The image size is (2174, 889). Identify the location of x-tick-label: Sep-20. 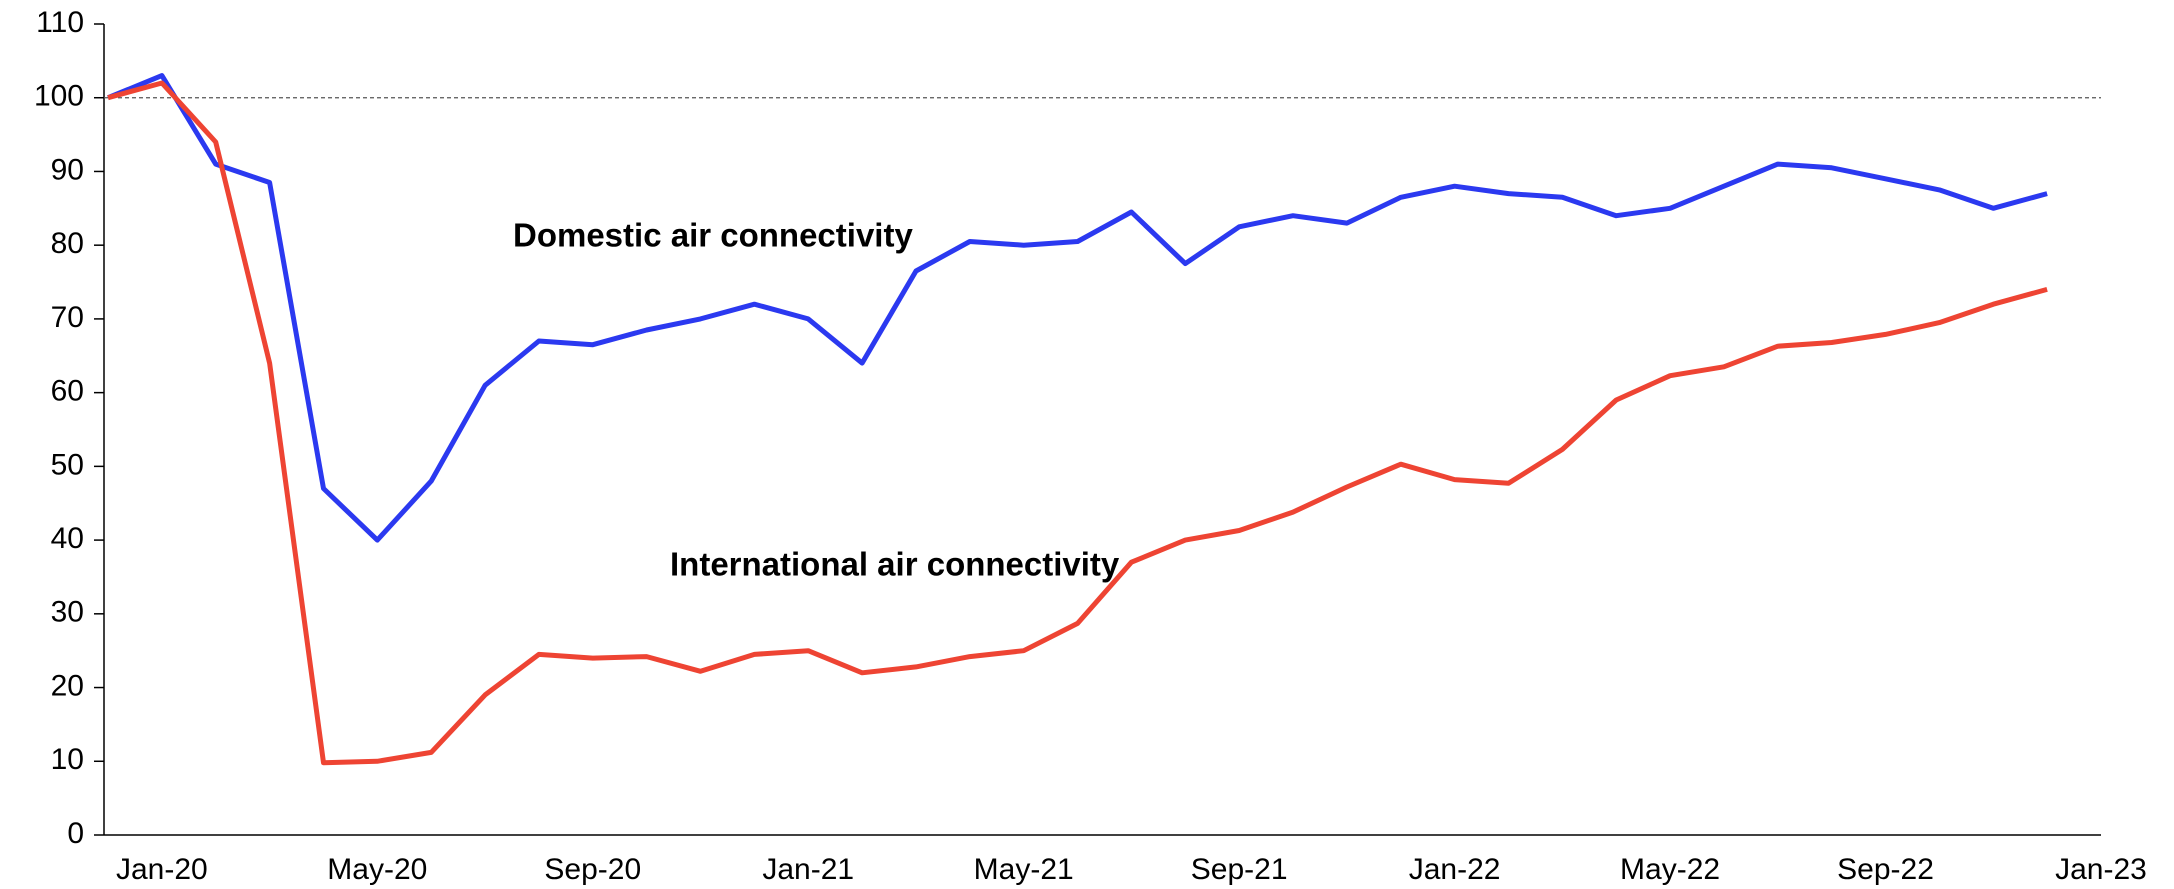
(592, 869).